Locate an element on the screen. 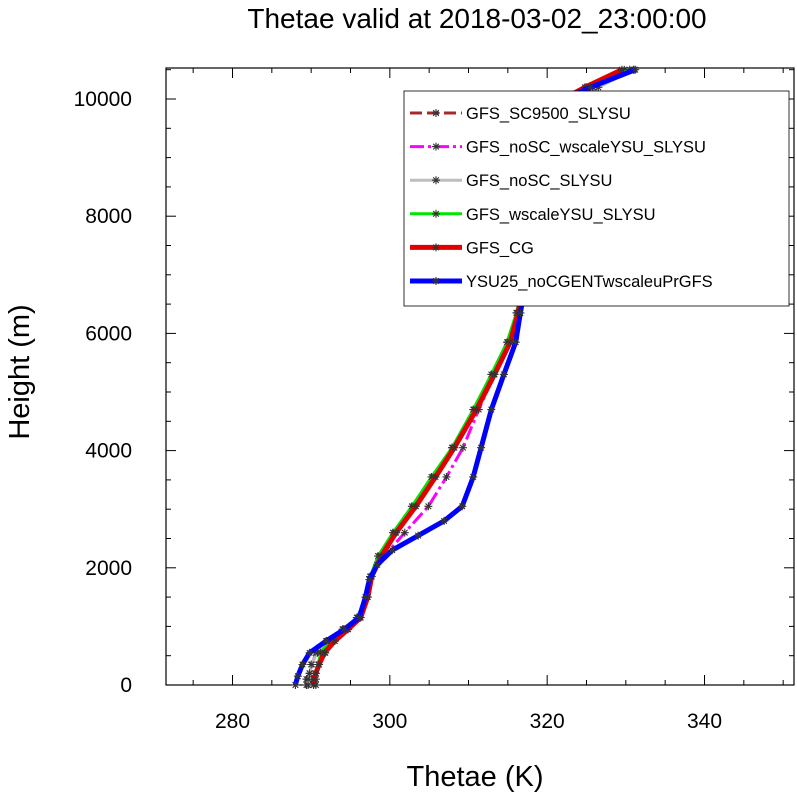 The width and height of the screenshot is (797, 796). legend-label: GFS_noSC_wscaleYSU_SLYSU is located at coordinates (586, 148).